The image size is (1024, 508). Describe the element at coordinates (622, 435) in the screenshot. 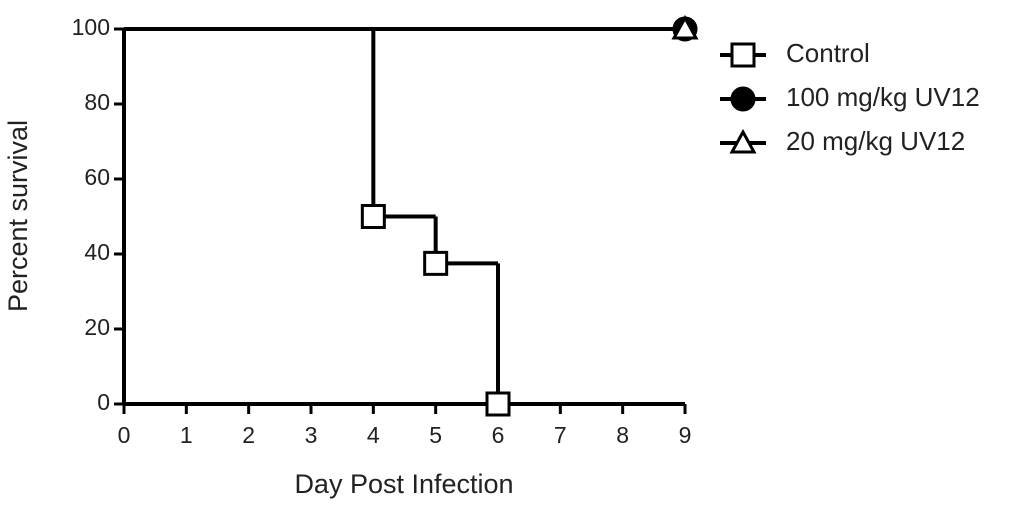

I see `x-tick-label: 8` at that location.